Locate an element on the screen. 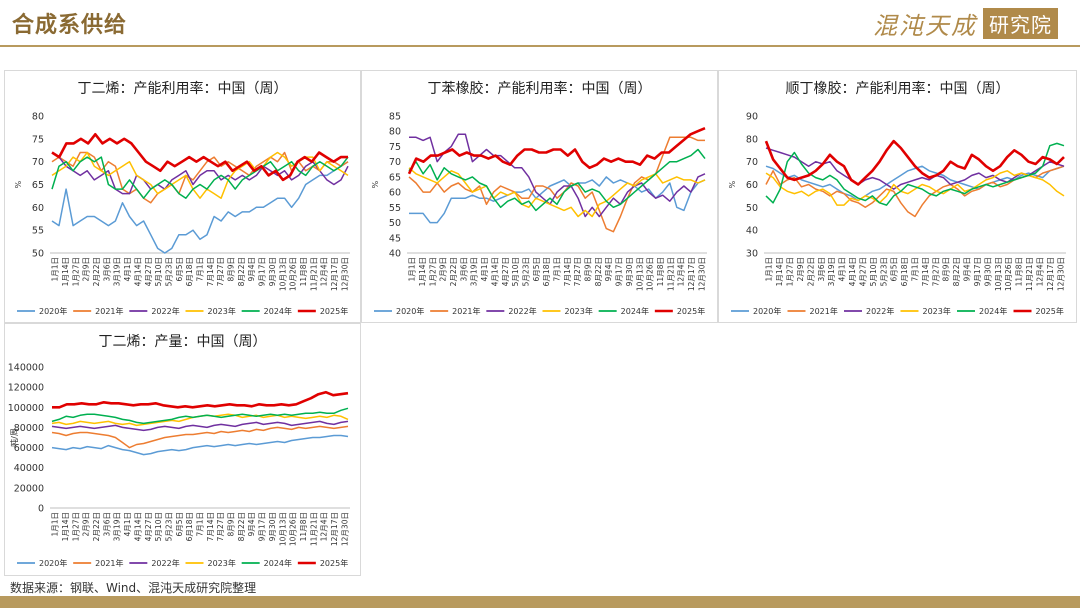  x-tick-label: 6月18日 is located at coordinates (904, 271).